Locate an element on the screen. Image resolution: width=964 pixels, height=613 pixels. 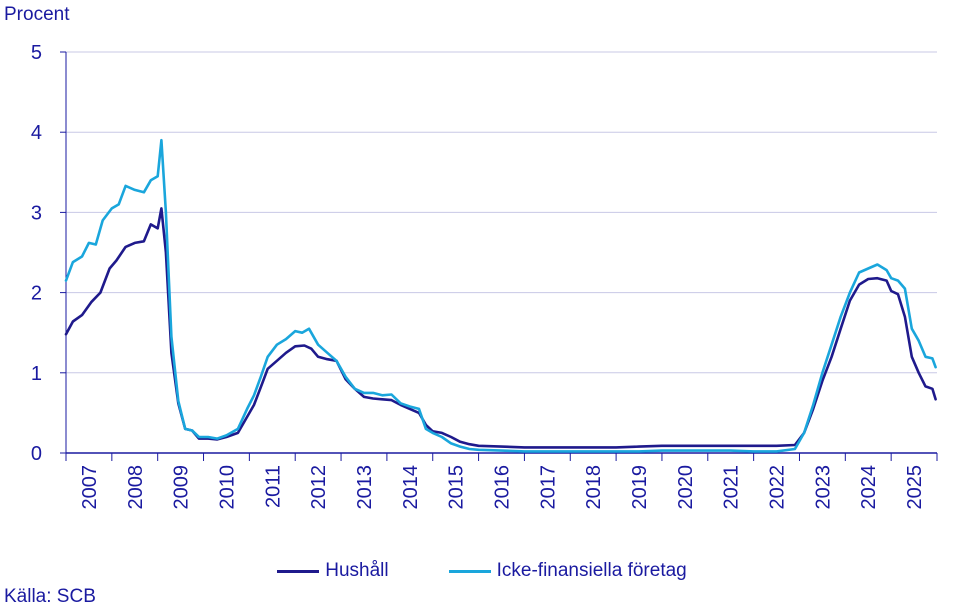
legend-item-icke-finansiella: Icke-finansiella företag is located at coordinates (567, 571).